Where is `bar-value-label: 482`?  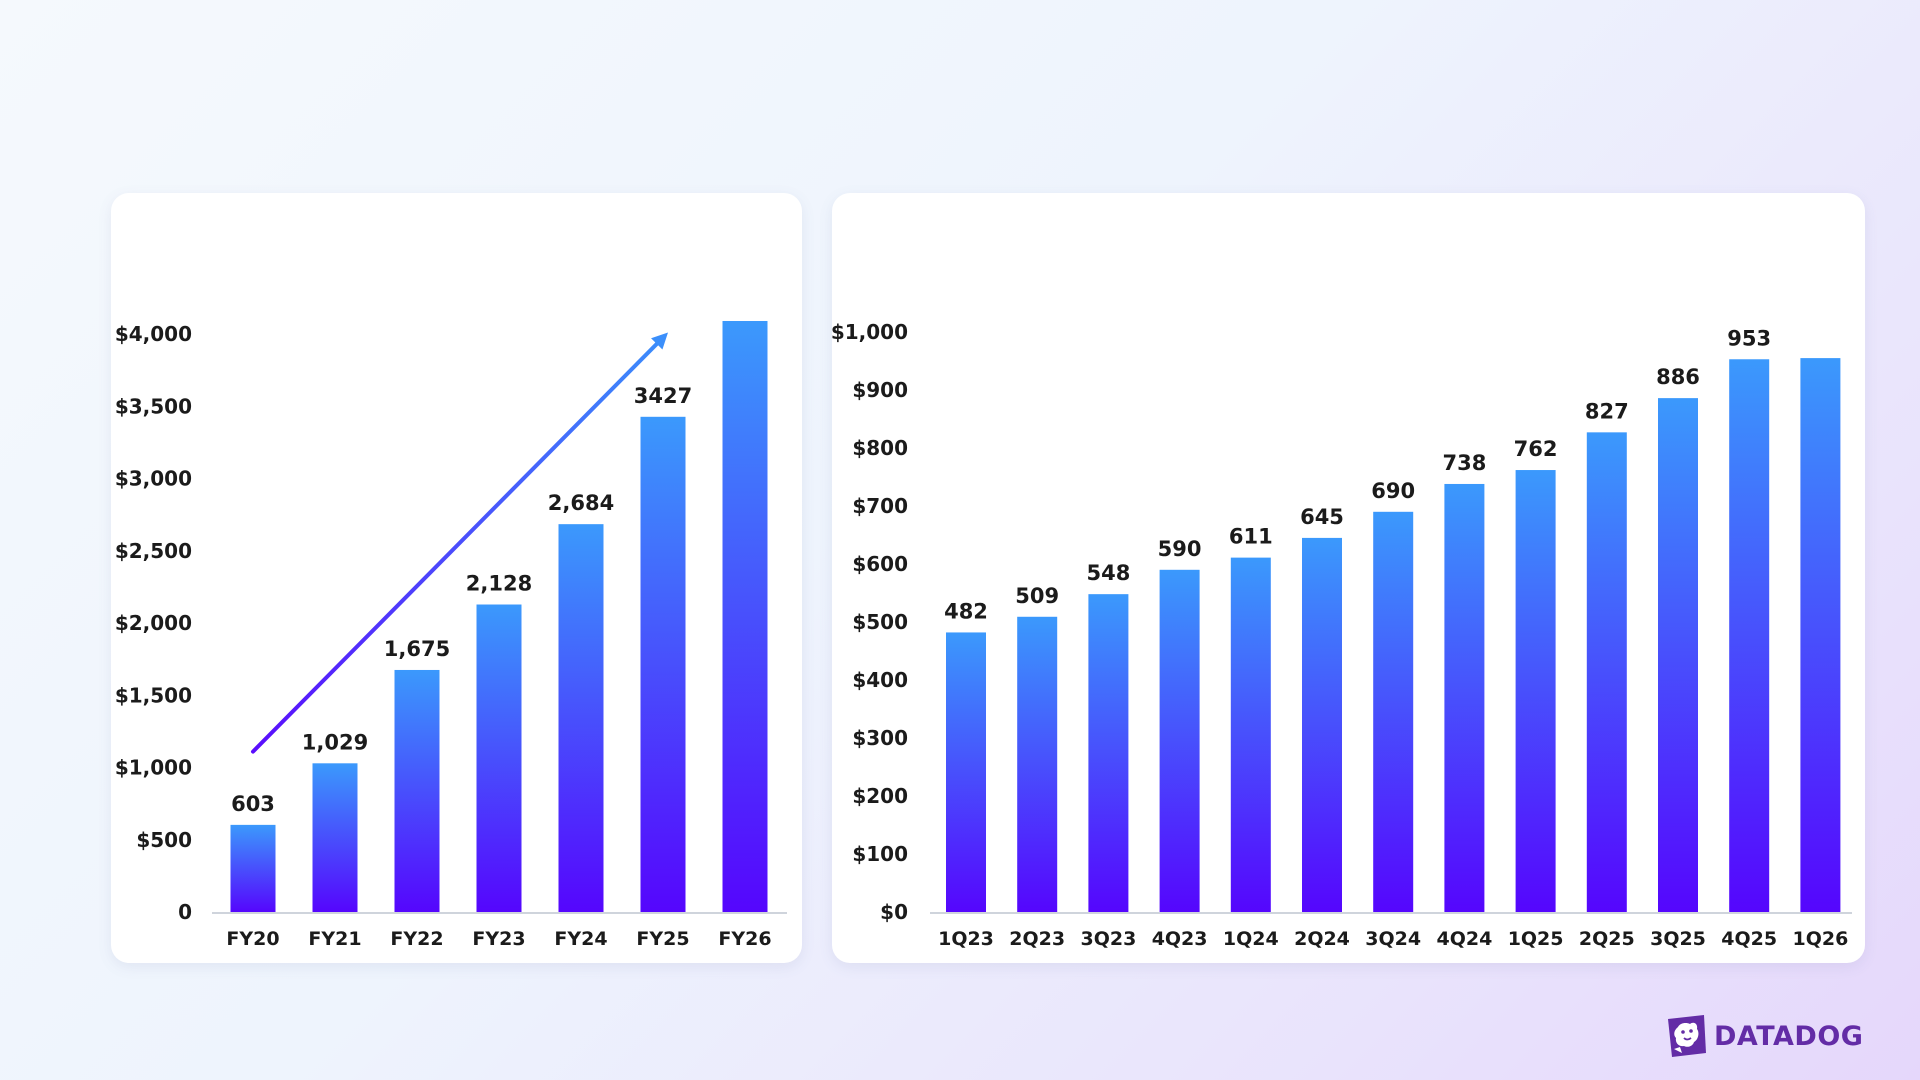
bar-value-label: 482 is located at coordinates (966, 611).